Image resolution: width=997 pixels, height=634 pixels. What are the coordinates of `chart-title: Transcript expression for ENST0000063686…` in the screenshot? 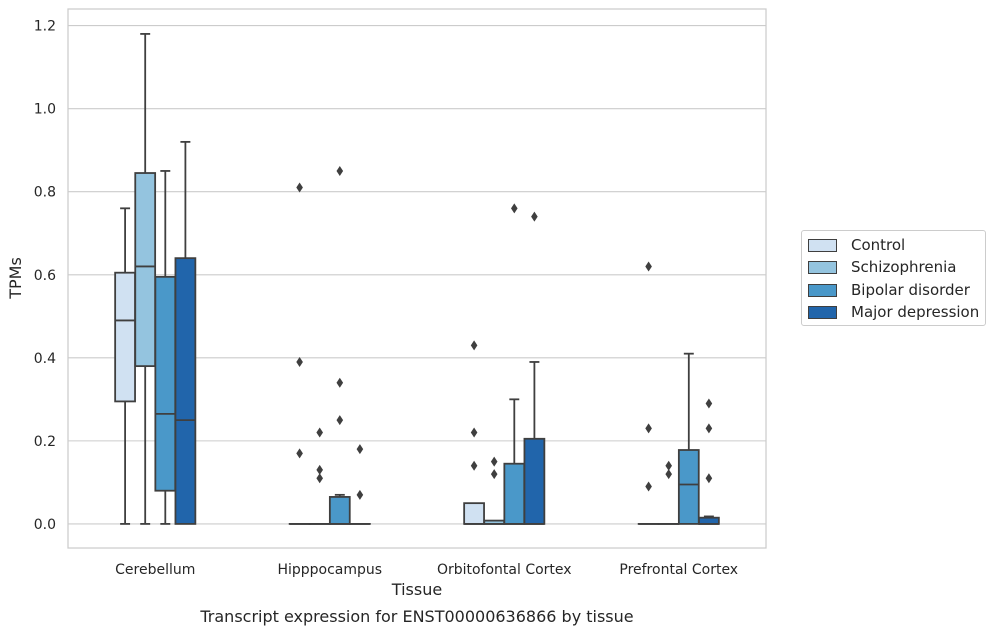 It's located at (416, 616).